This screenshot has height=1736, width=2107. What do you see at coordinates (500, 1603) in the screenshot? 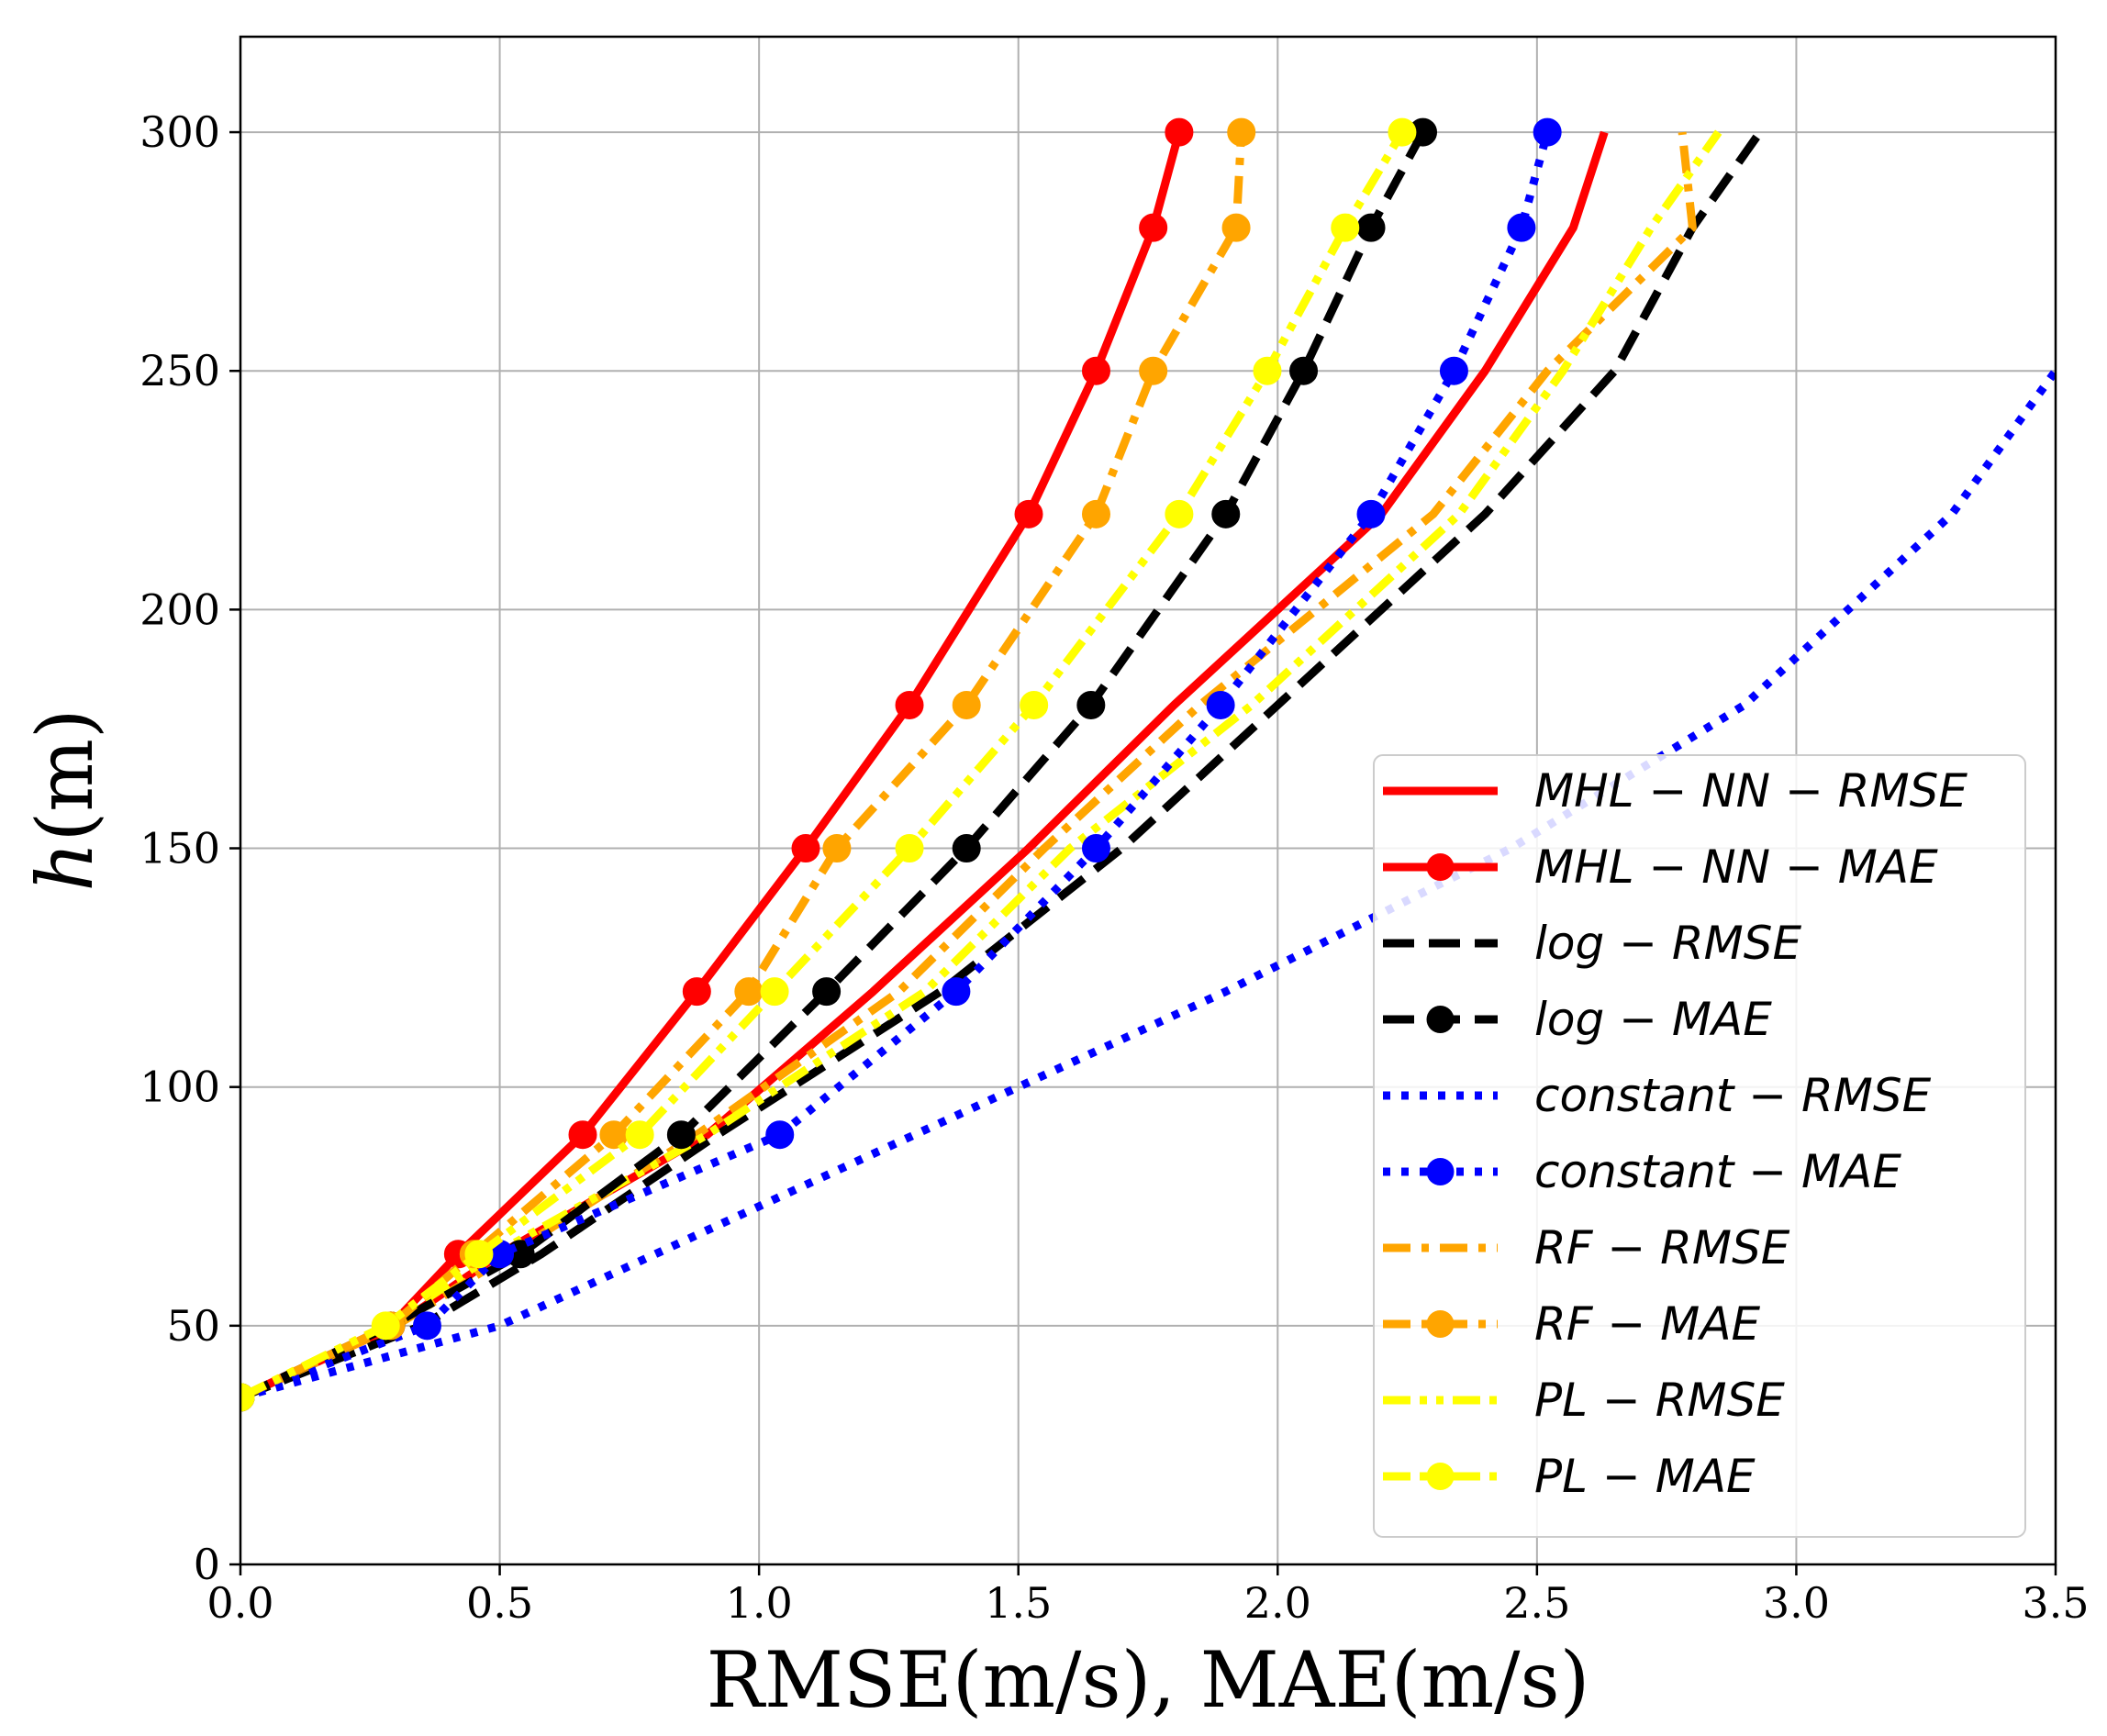
I see `x-tick-label: 0.5` at bounding box center [500, 1603].